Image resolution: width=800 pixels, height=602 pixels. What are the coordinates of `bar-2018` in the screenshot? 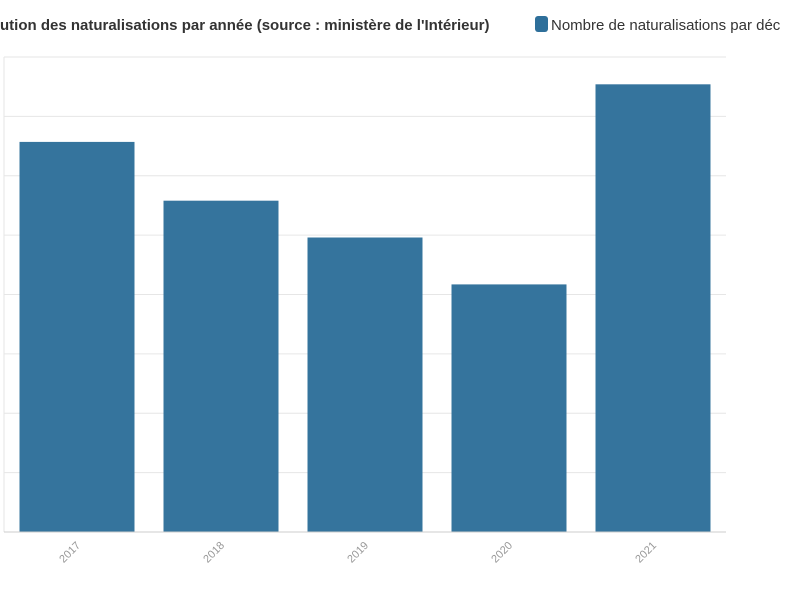 It's located at (221, 366).